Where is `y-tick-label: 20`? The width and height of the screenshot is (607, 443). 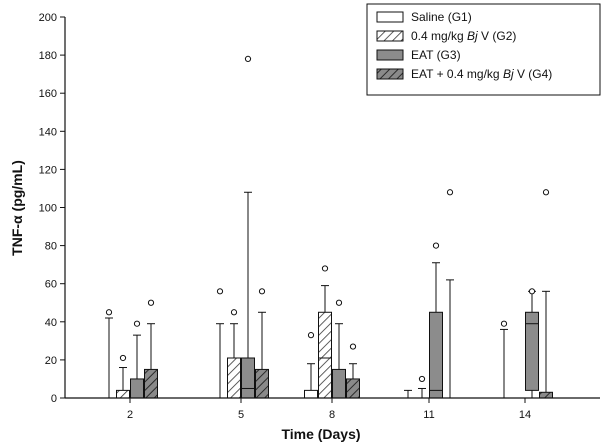
y-tick-label: 20 is located at coordinates (51, 361).